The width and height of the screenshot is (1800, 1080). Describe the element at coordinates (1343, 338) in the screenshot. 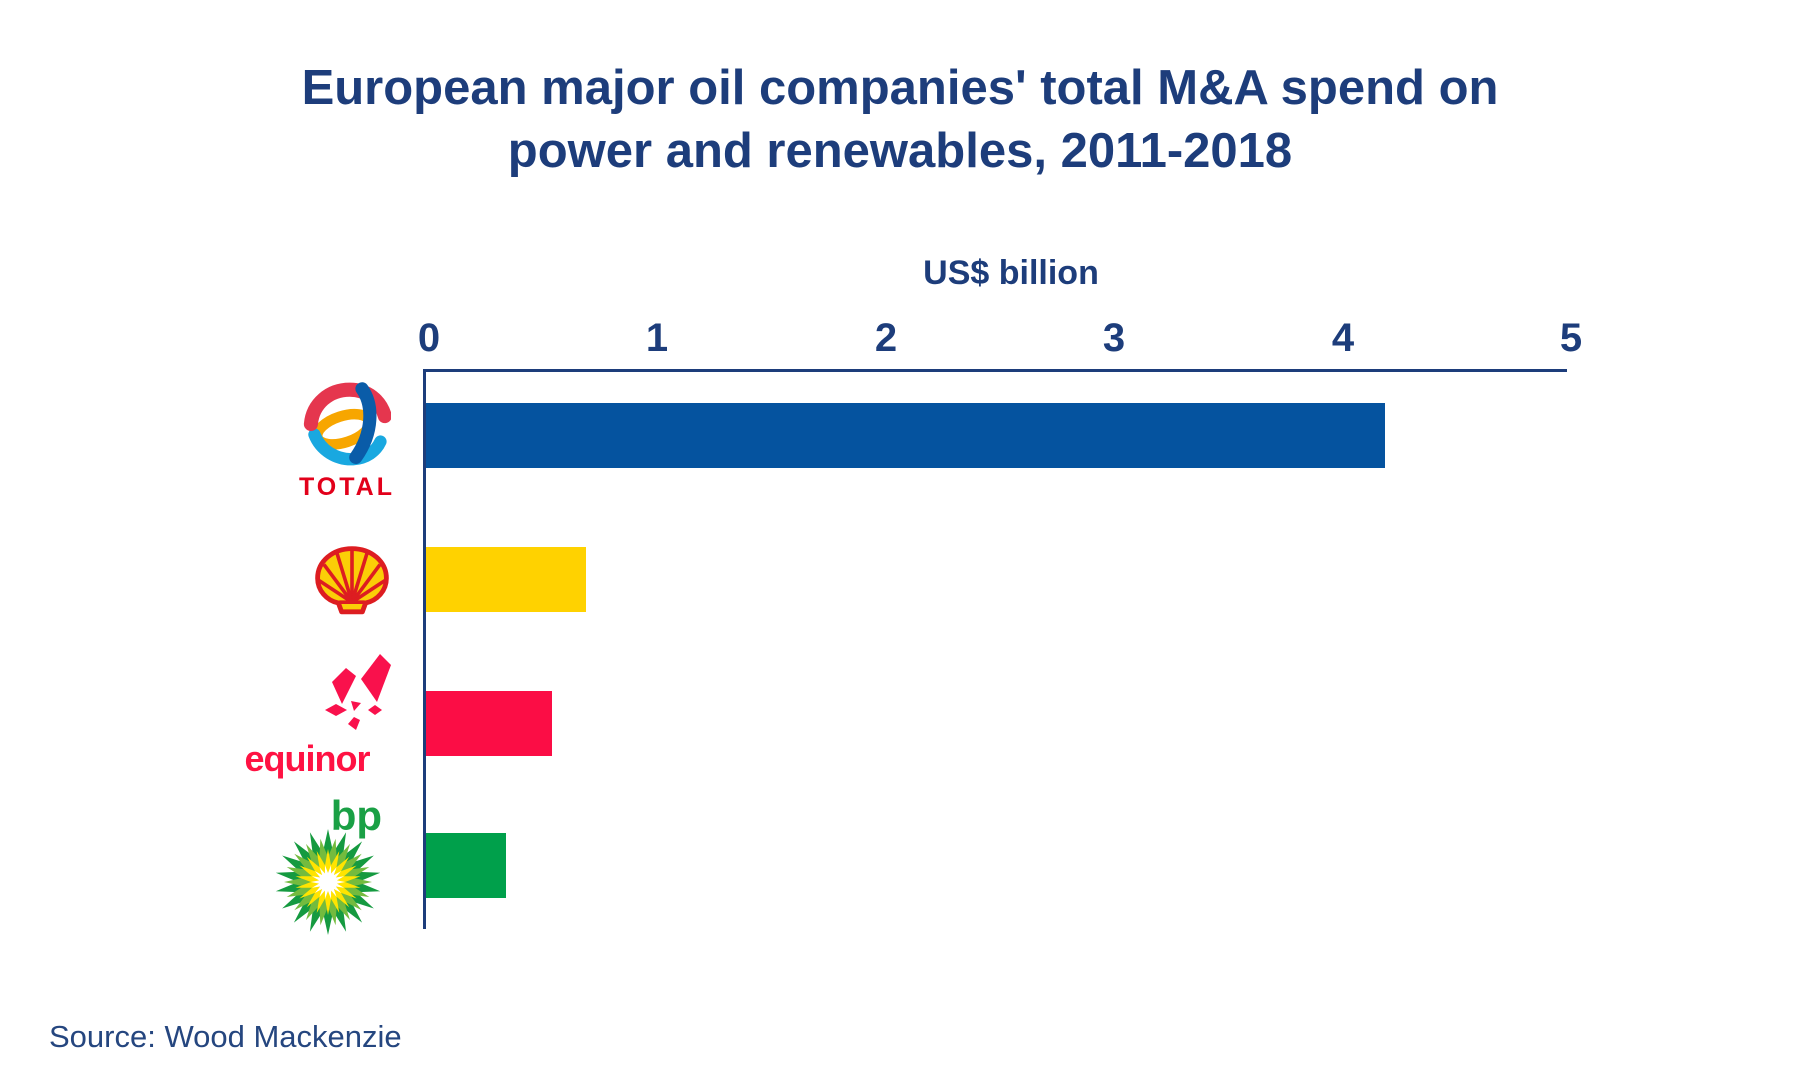

I see `x-tick-4: 4` at that location.